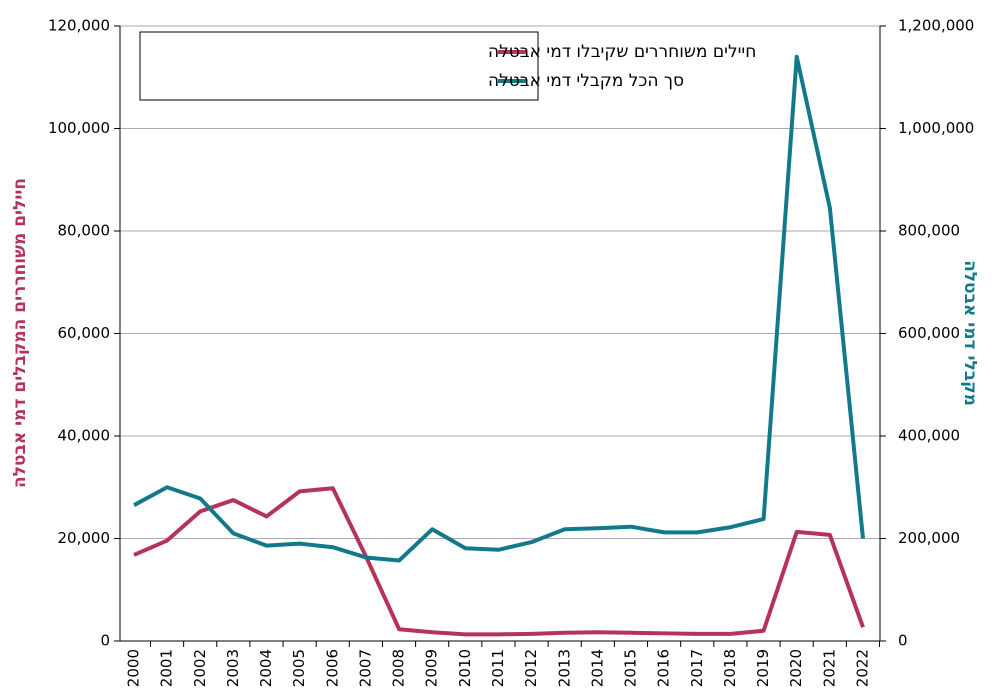  What do you see at coordinates (929, 436) in the screenshot?
I see `y2-tick-label: 400,000` at bounding box center [929, 436].